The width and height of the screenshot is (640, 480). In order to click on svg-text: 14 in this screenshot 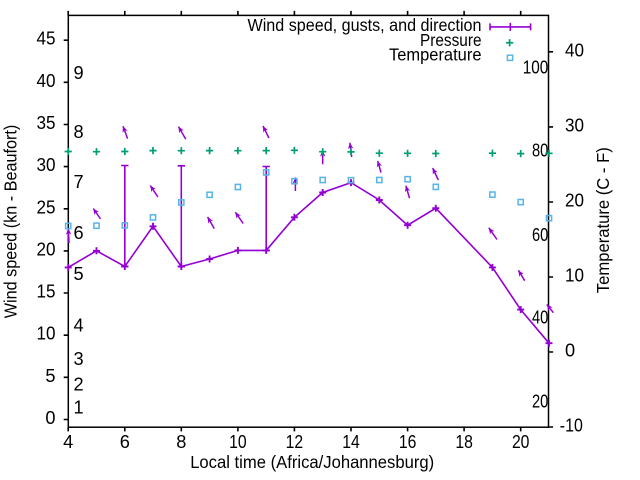, I will do `click(351, 442)`.